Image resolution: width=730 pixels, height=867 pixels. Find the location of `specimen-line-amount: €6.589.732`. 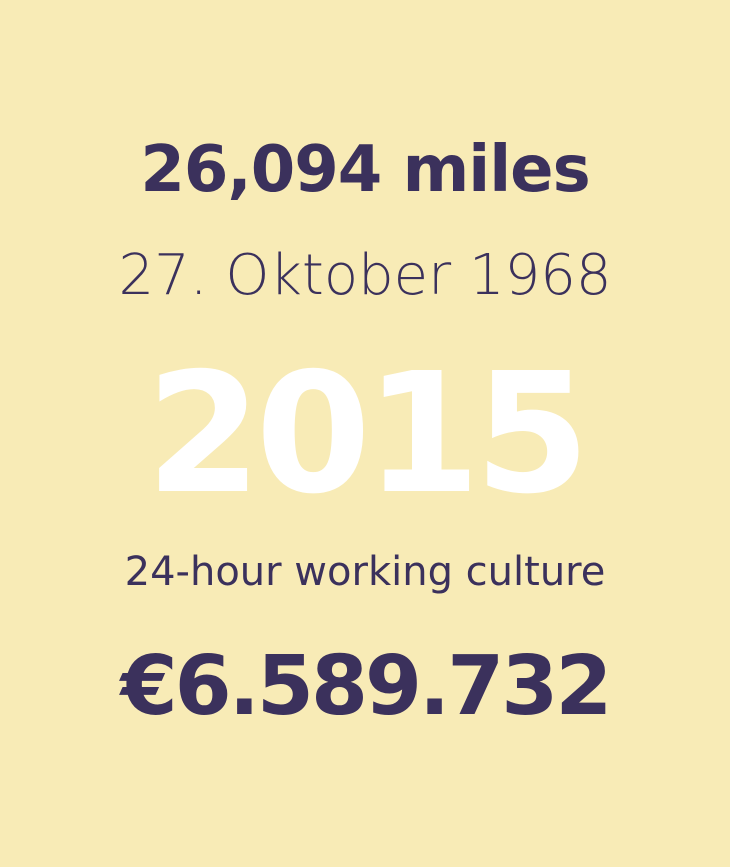

specimen-line-amount: €6.589.732 is located at coordinates (366, 686).